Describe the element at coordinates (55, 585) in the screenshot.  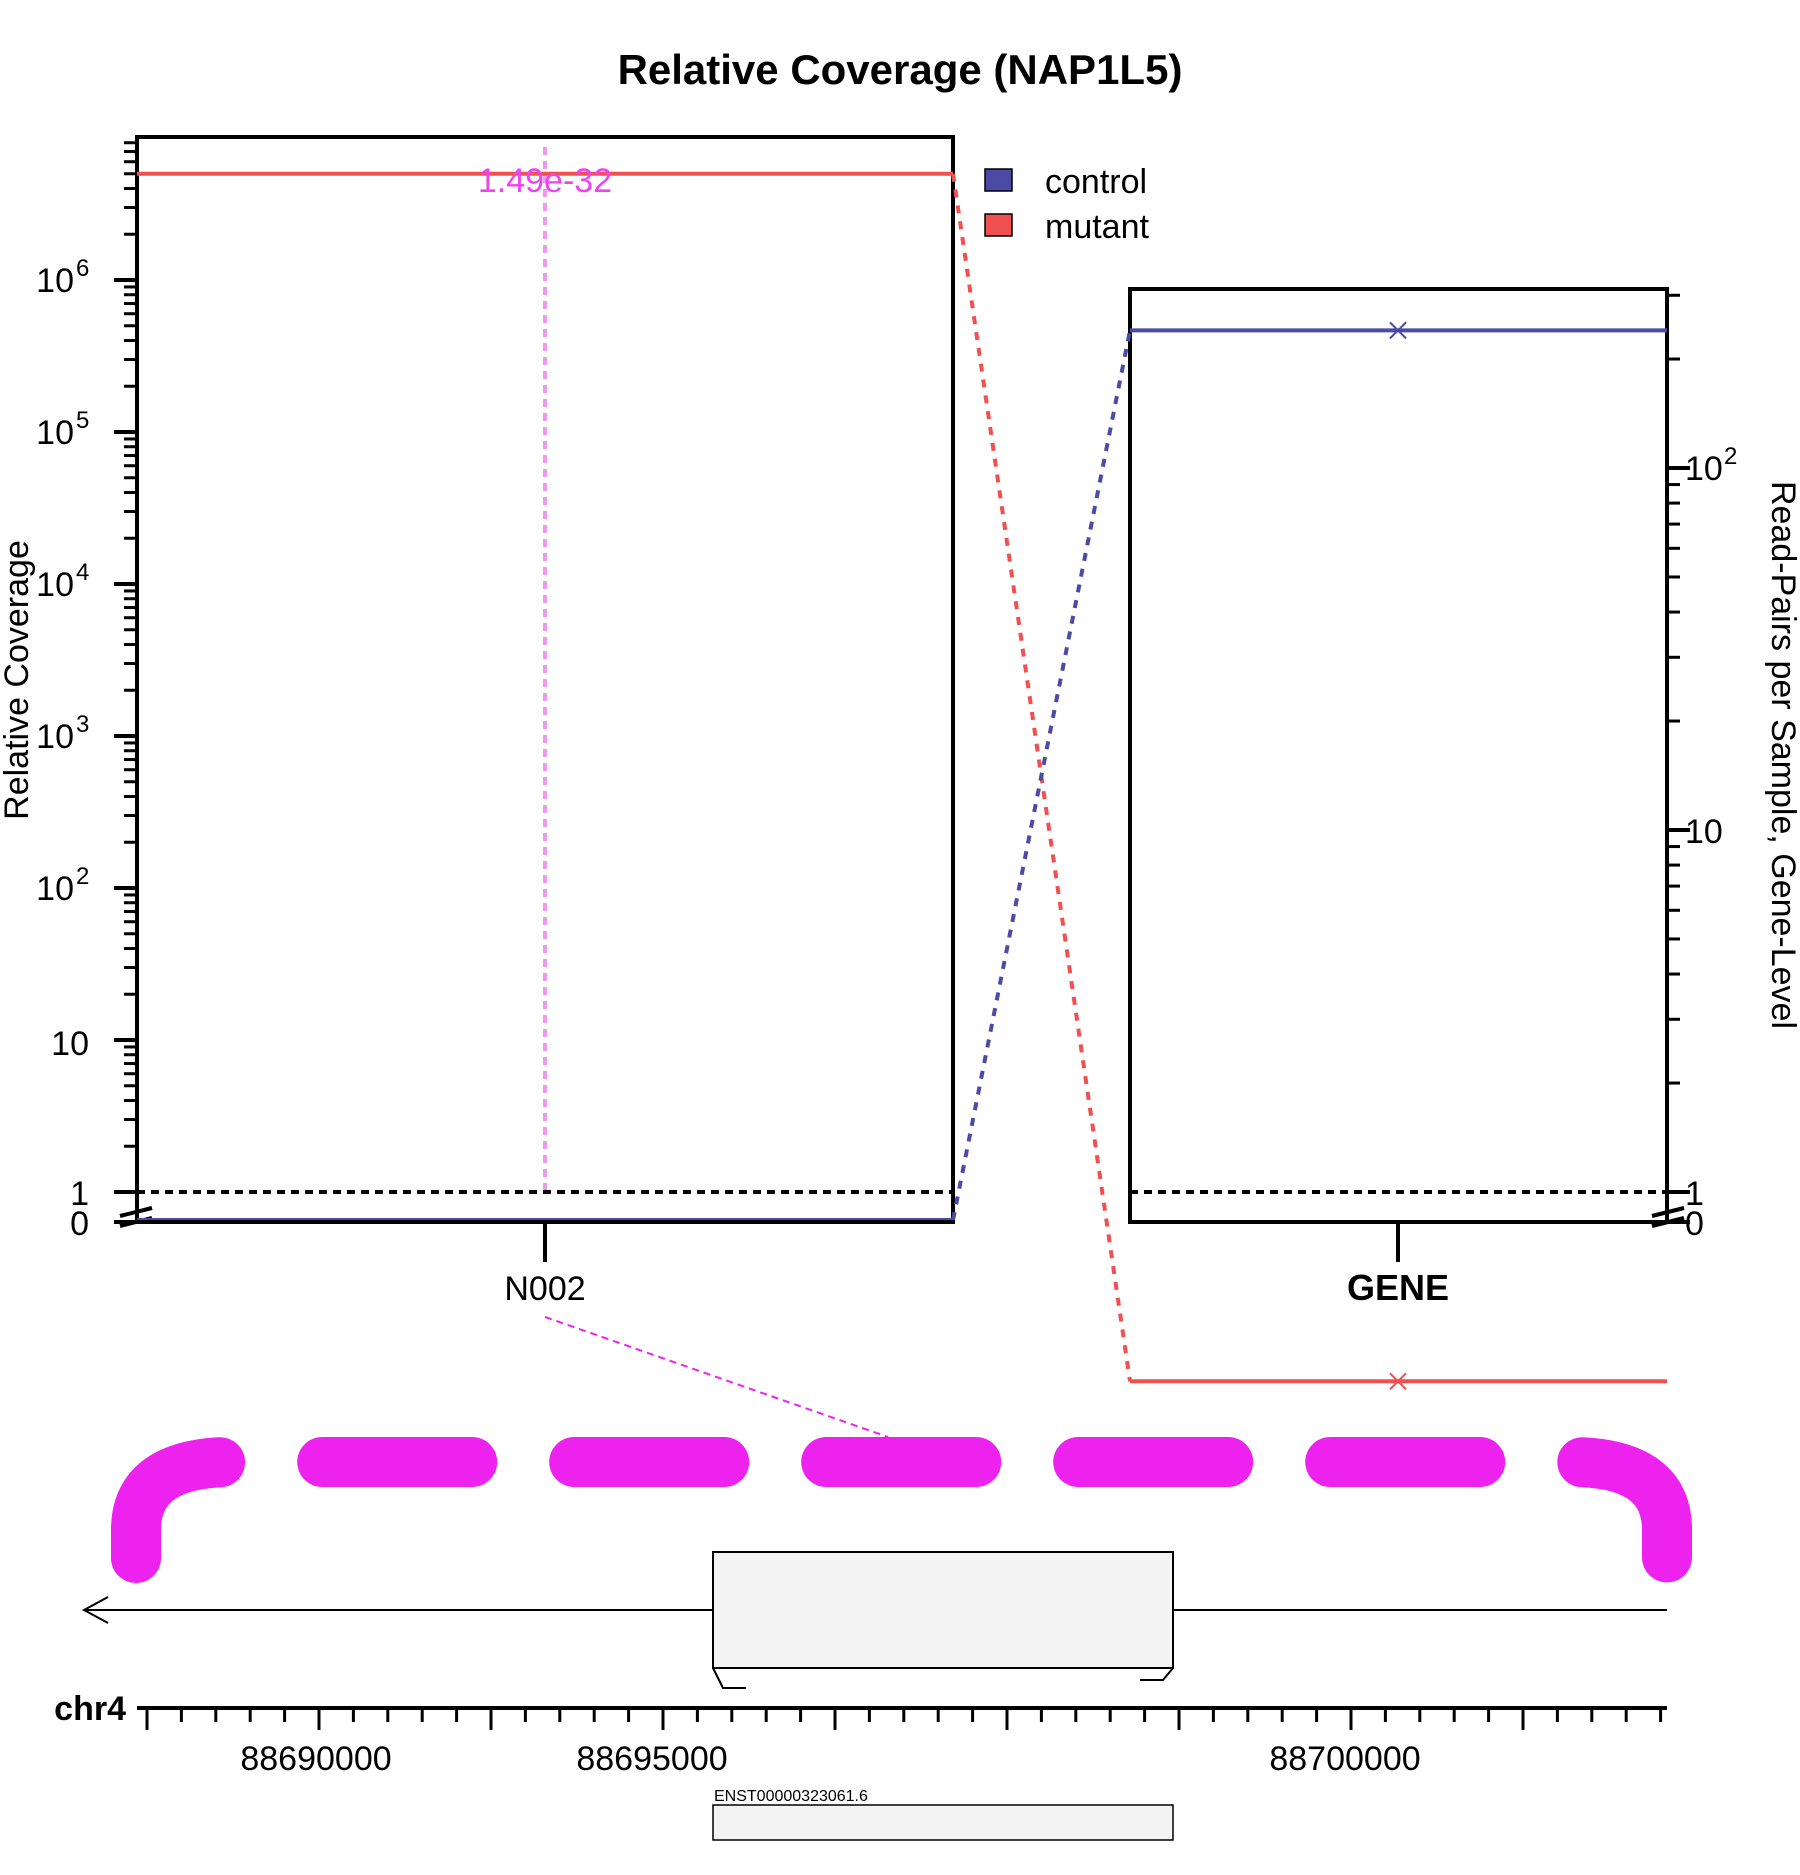
I see `left-y-tick-label-10e4: 10` at that location.